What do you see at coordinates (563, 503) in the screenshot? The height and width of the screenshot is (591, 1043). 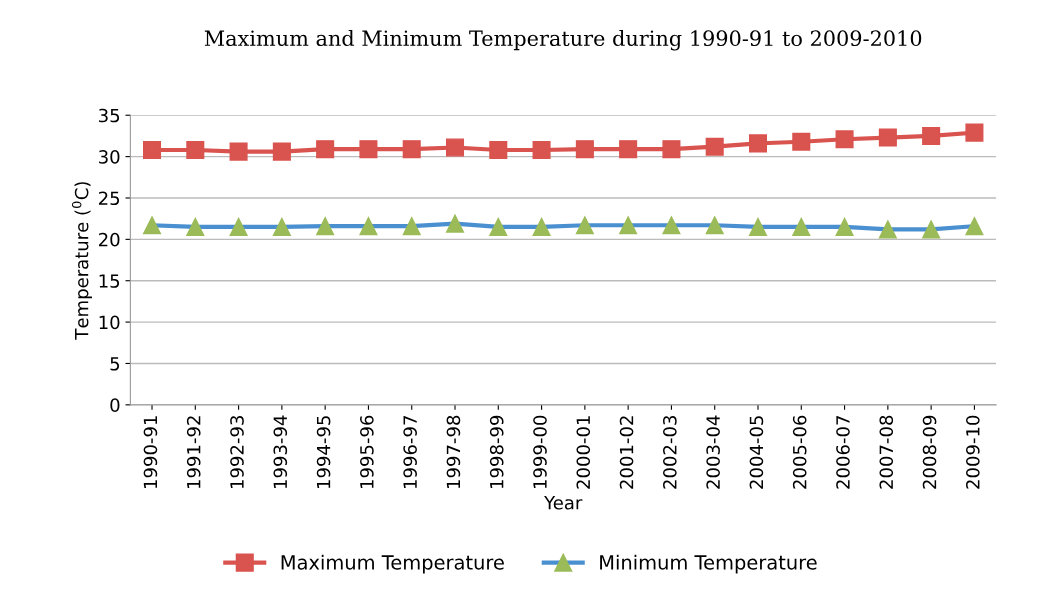 I see `x-axis-title: Year` at bounding box center [563, 503].